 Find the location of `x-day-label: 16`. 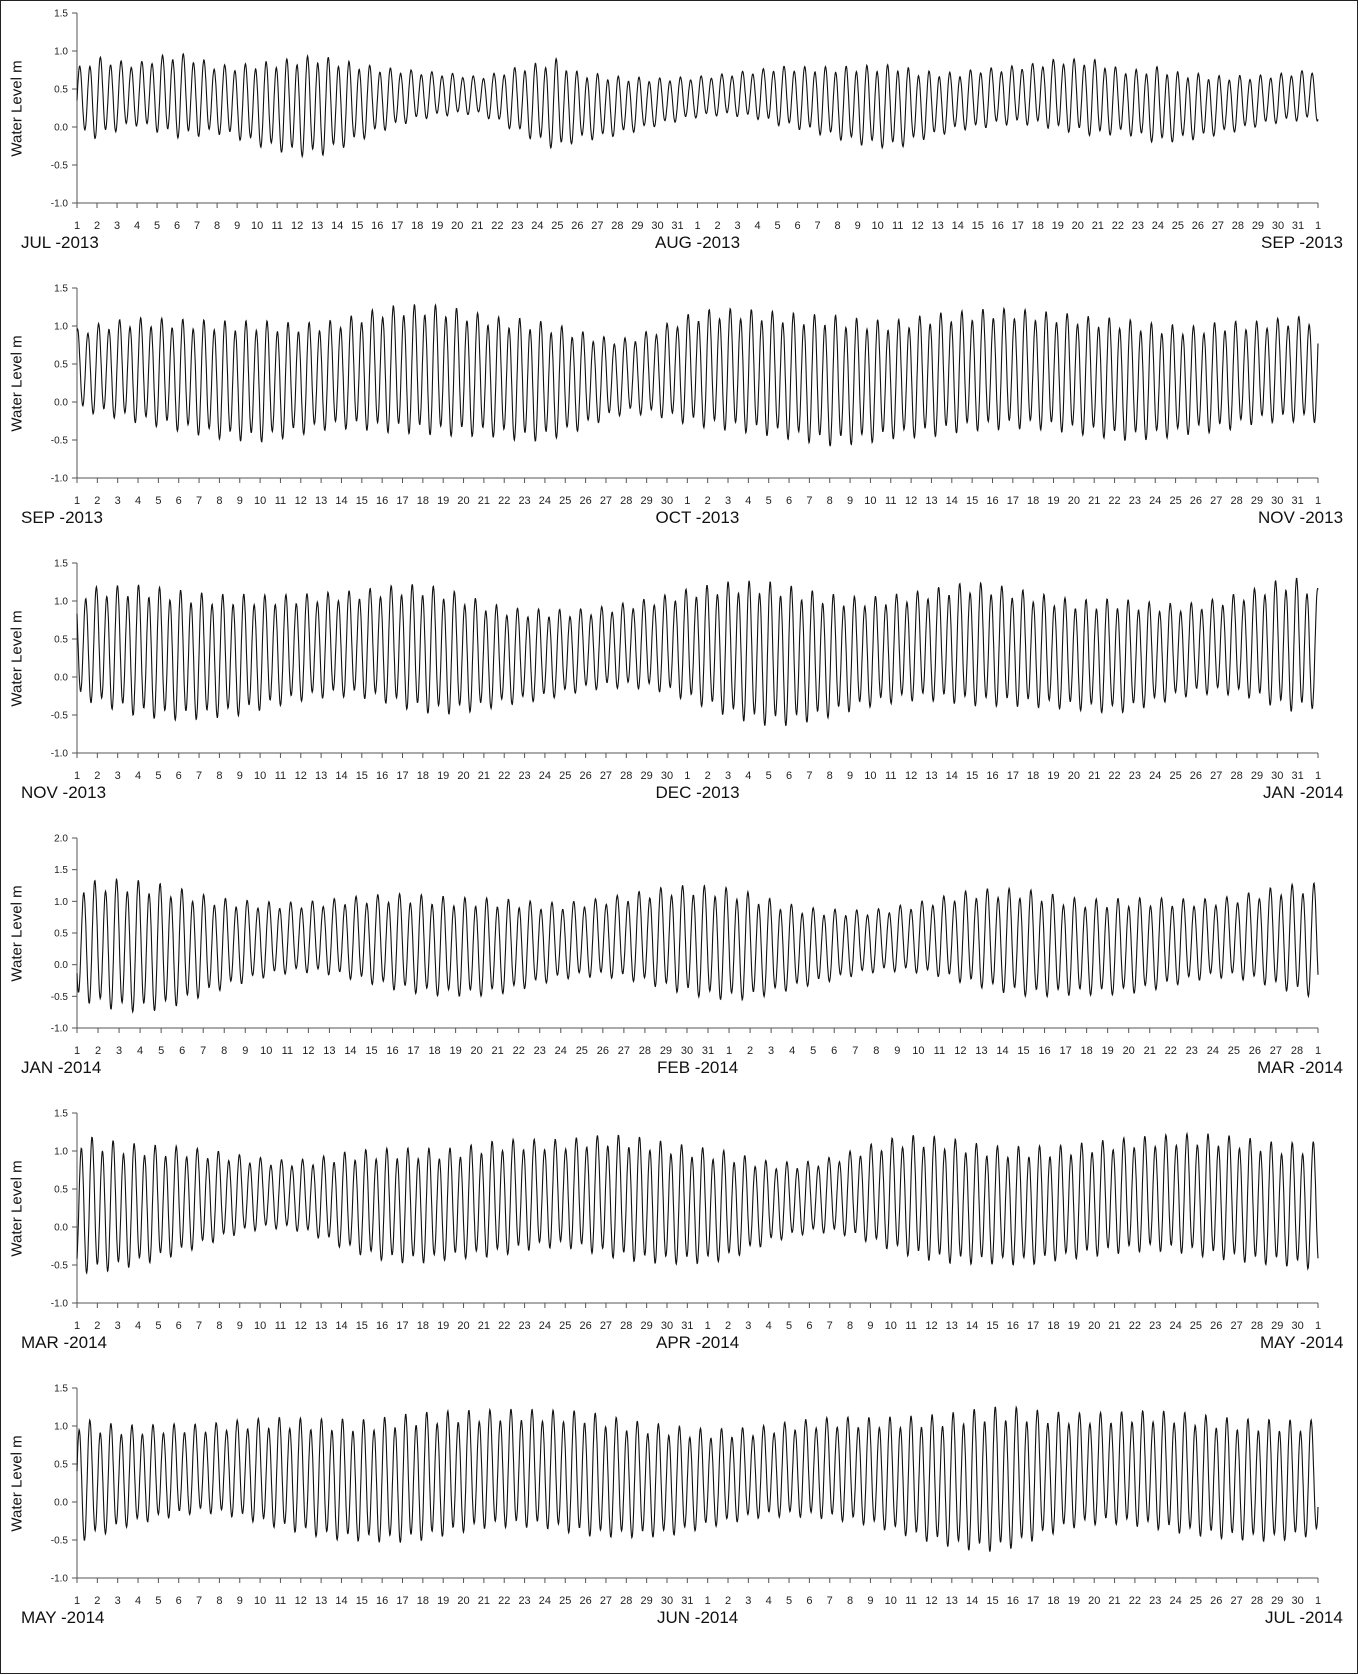

x-day-label: 16 is located at coordinates (382, 776).